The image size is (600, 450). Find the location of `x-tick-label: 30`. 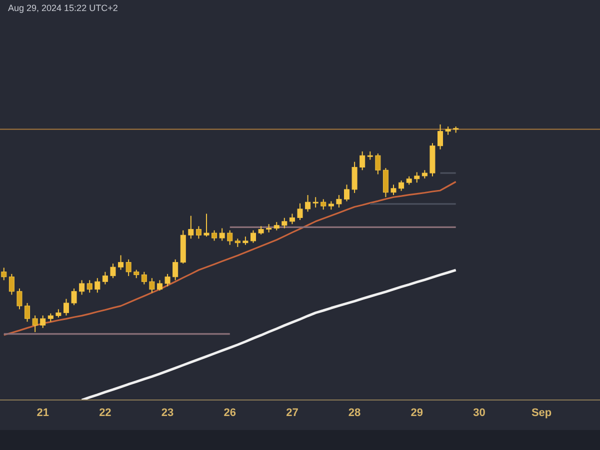

x-tick-label: 30 is located at coordinates (479, 412).